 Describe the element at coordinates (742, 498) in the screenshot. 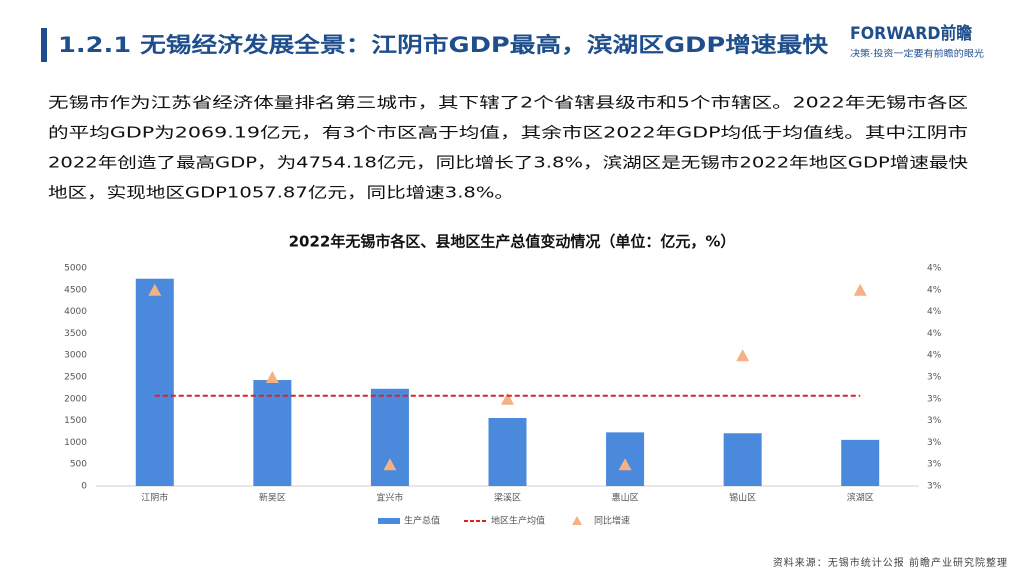

I see `x-tick-label: 锡山区` at that location.